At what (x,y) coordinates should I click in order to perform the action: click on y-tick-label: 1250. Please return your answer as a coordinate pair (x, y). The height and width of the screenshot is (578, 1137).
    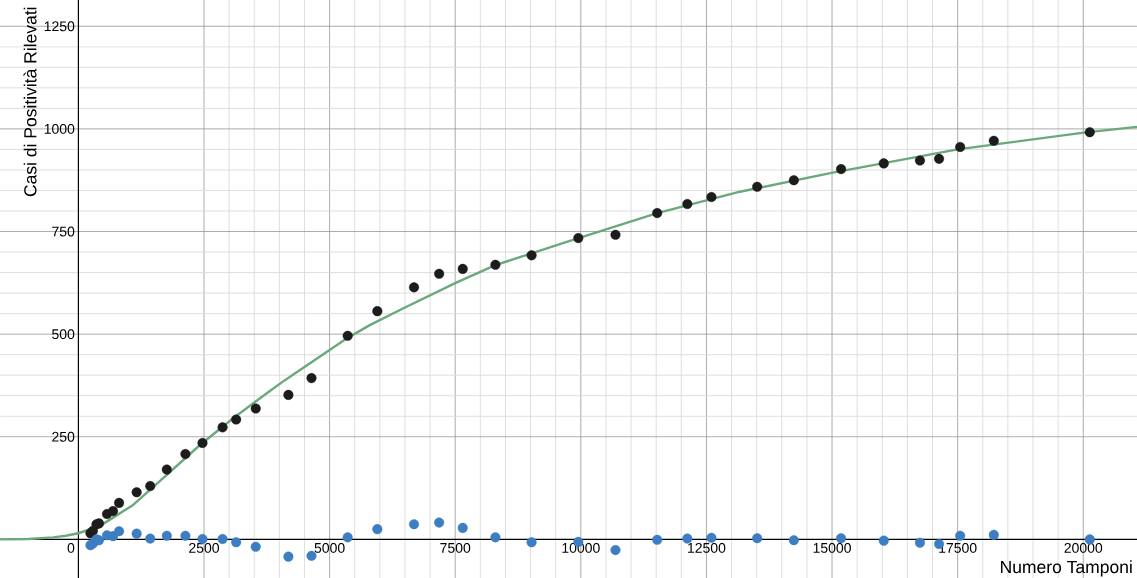
    Looking at the image, I should click on (59, 26).